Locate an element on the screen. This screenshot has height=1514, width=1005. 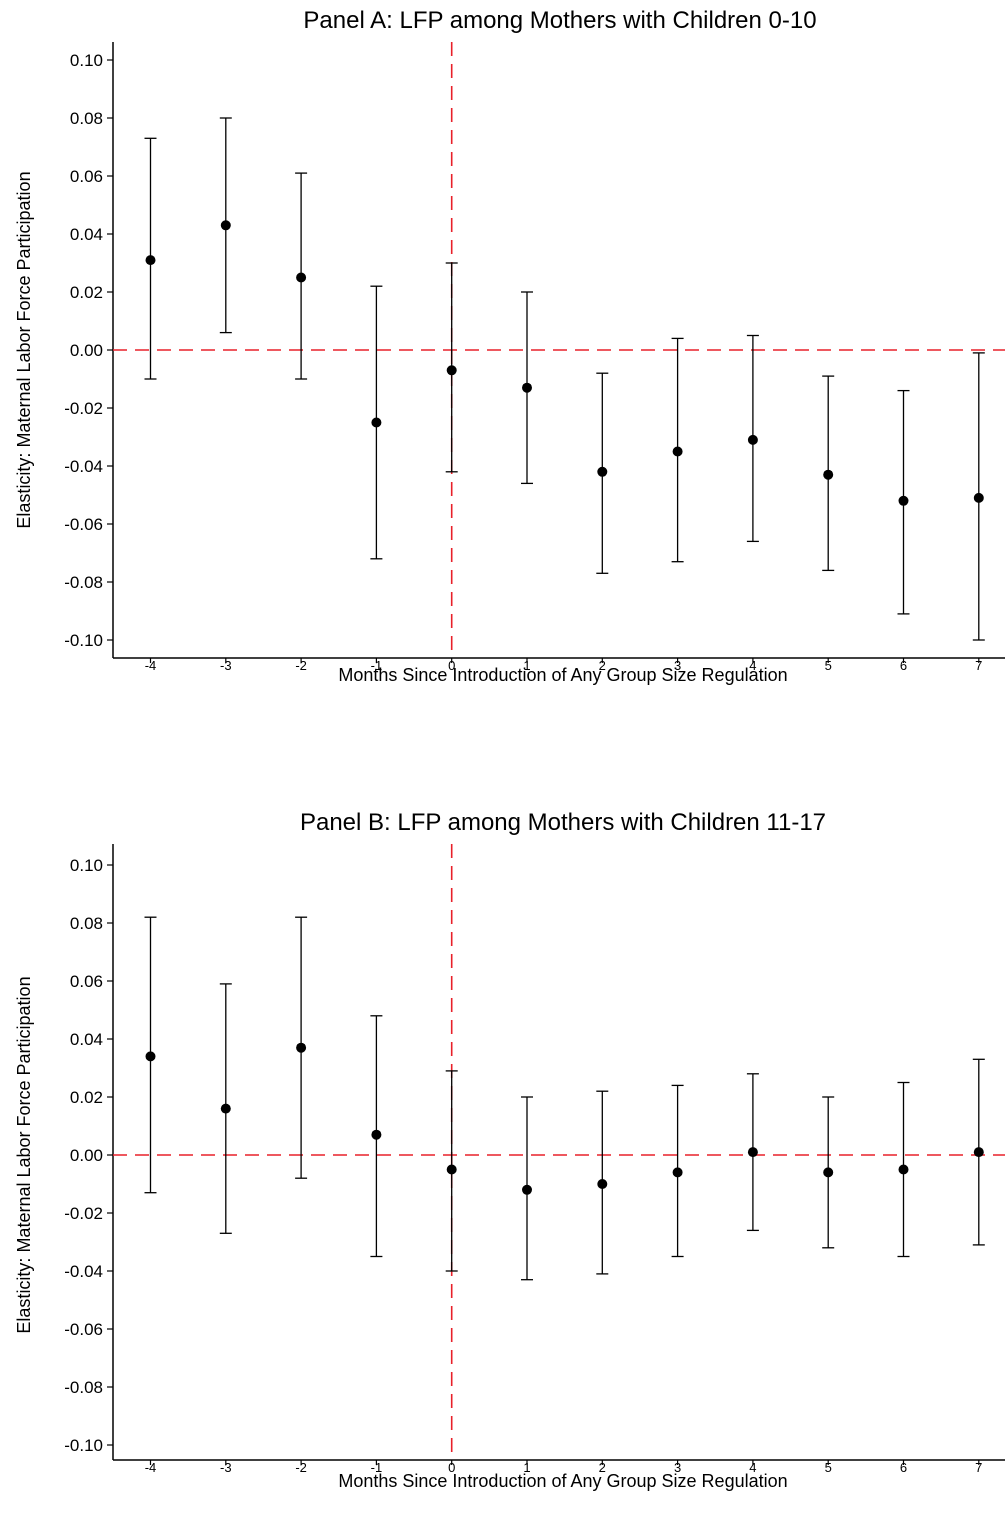
panel-a-y-tick-label: 0.06 is located at coordinates (86, 176).